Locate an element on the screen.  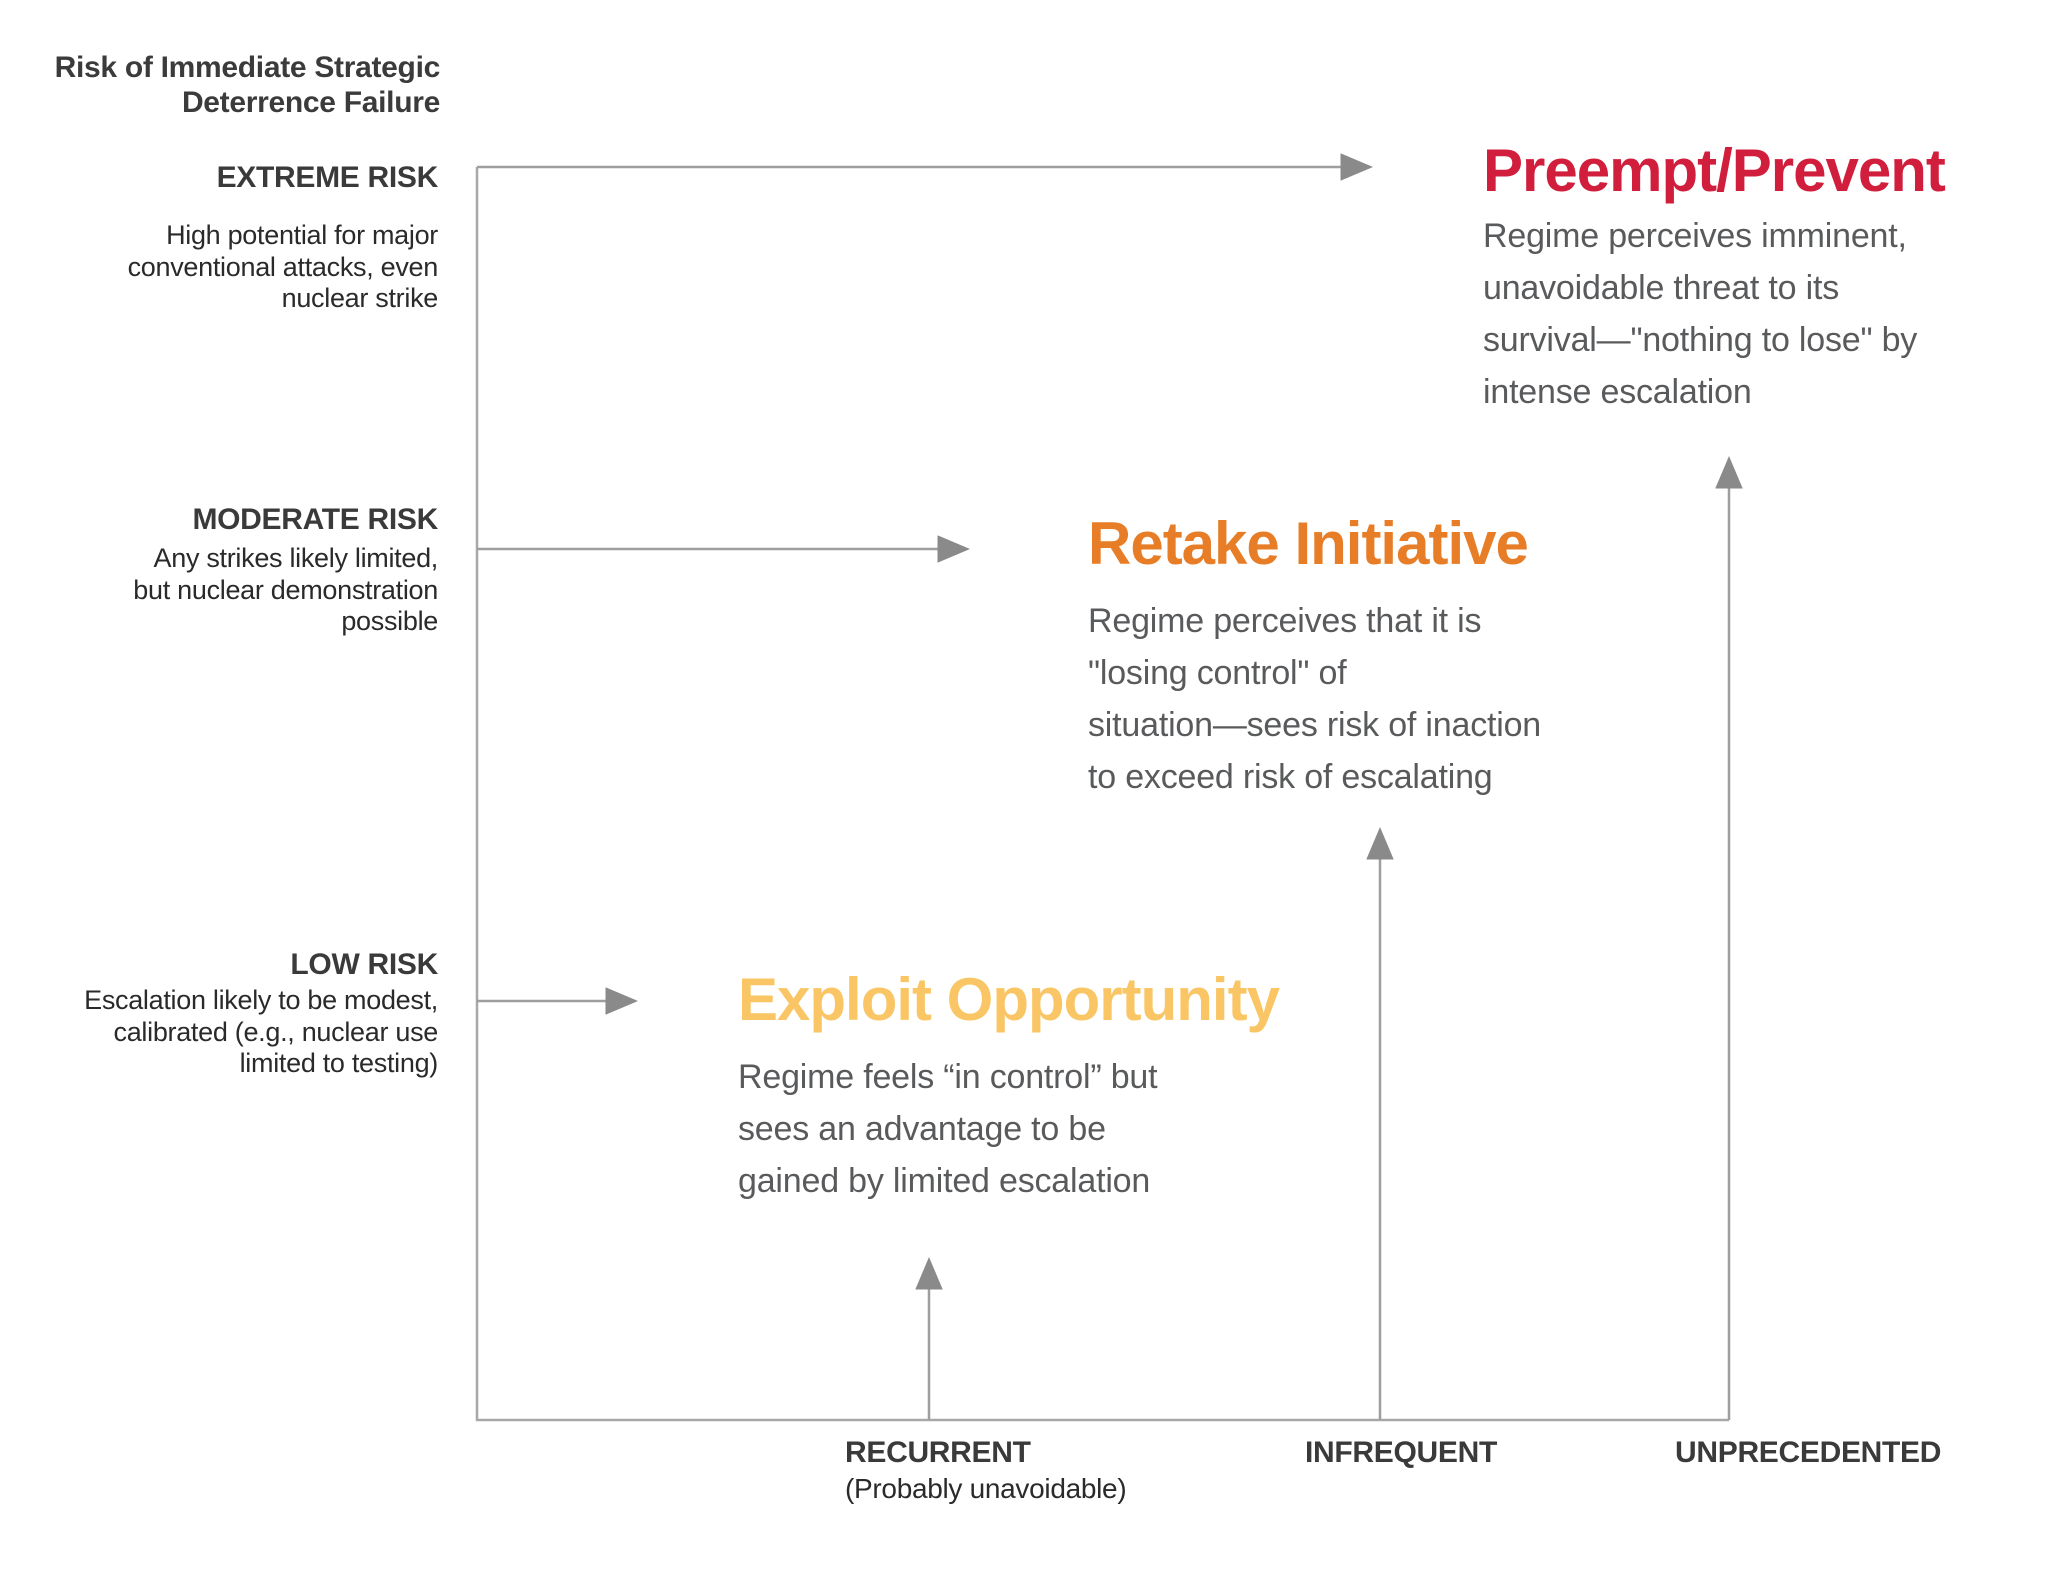
x-category-recurrent-sublabel: (Probably unavoidable) is located at coordinates (986, 1488).